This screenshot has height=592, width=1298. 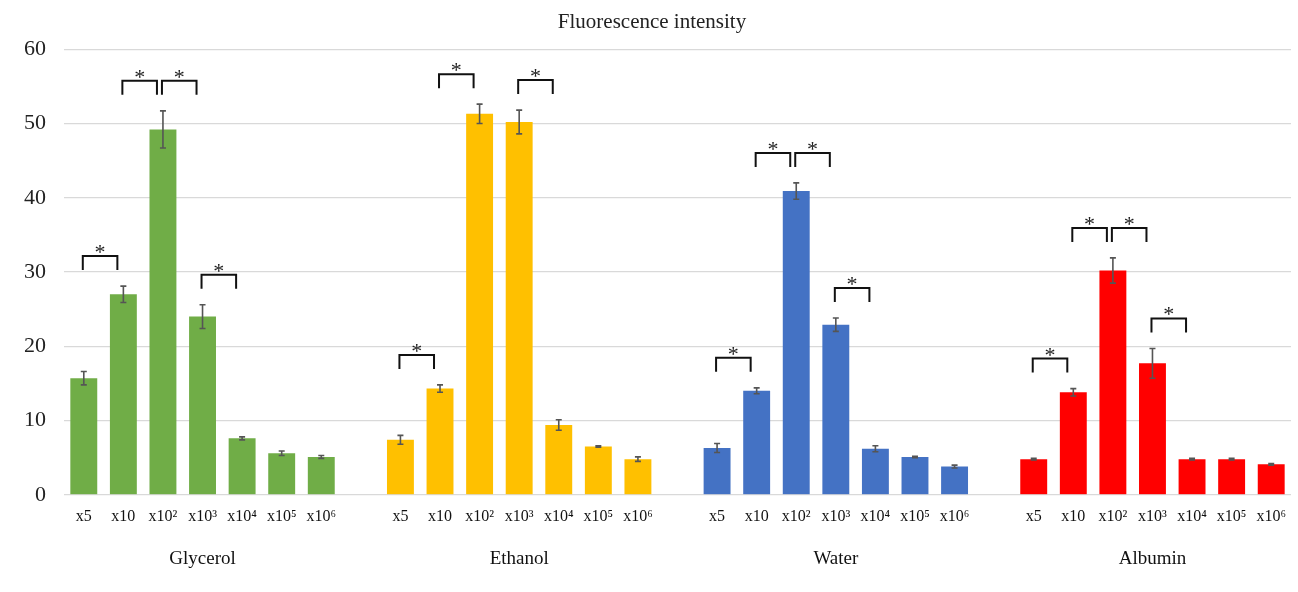 What do you see at coordinates (519, 557) in the screenshot?
I see `text: Ethanol` at bounding box center [519, 557].